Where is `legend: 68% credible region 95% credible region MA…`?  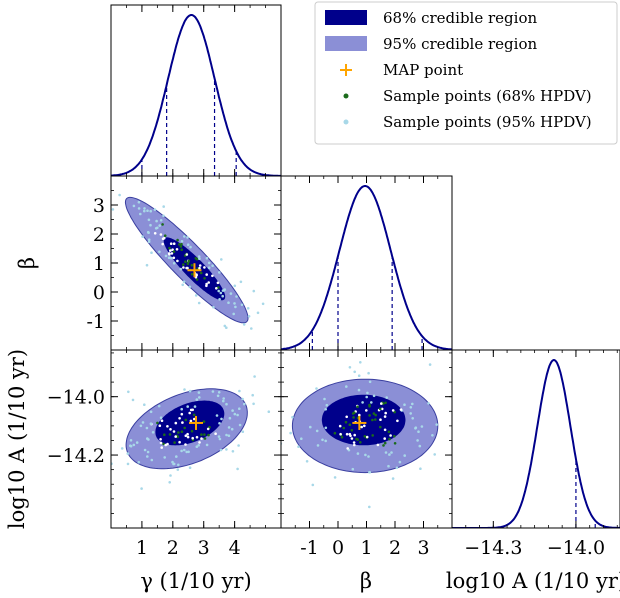 legend: 68% credible region 95% credible region MA… is located at coordinates (466, 73).